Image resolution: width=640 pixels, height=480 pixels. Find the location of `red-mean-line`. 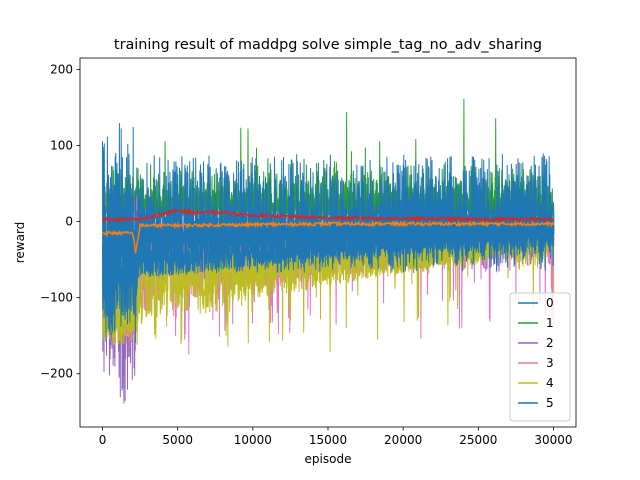

red-mean-line is located at coordinates (327, 215).